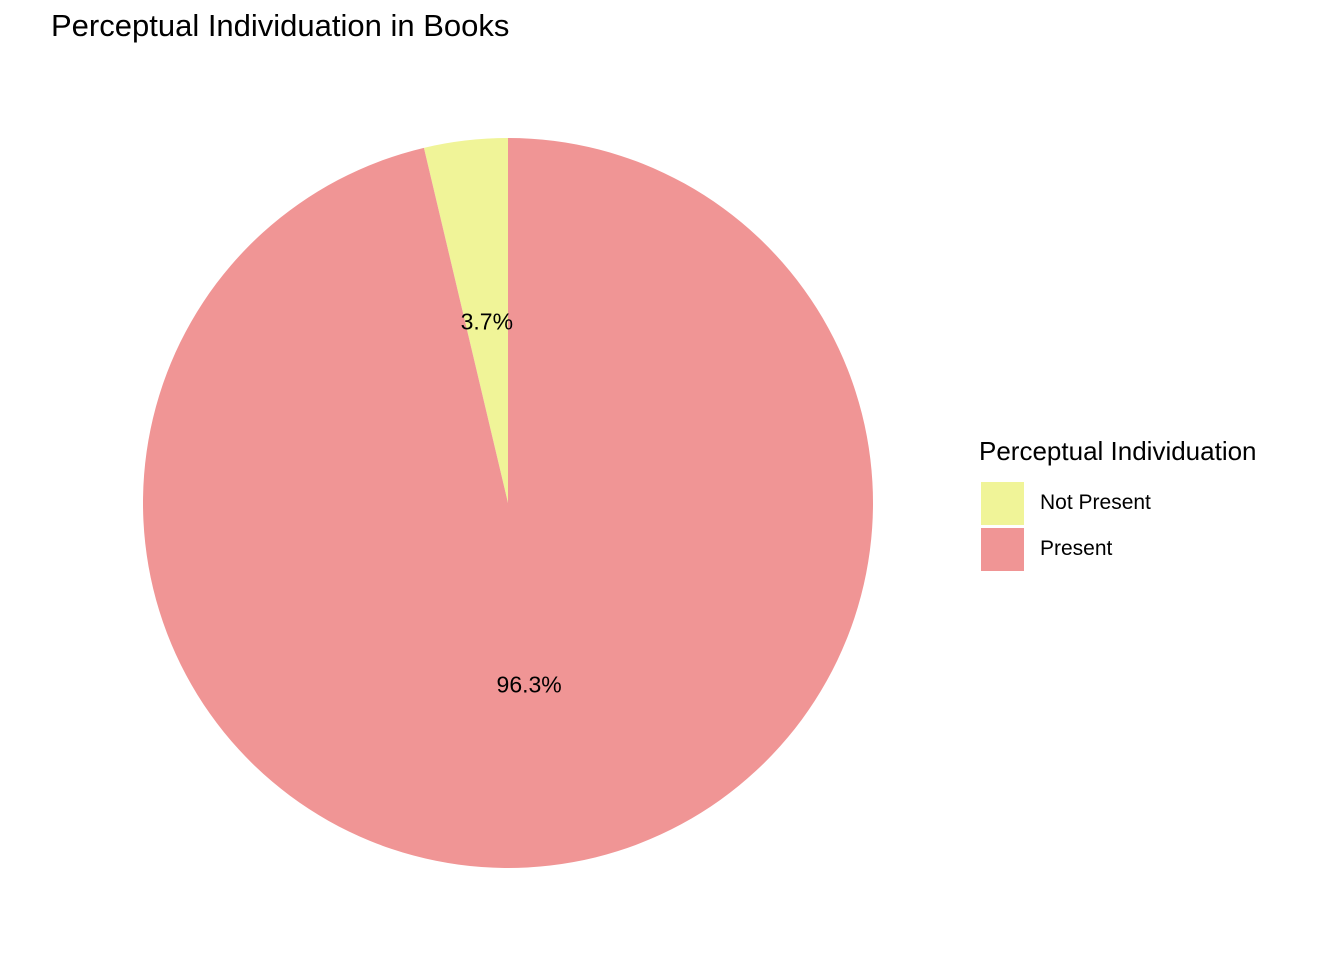 The height and width of the screenshot is (960, 1344). I want to click on slice-label-present: 96.3%, so click(529, 684).